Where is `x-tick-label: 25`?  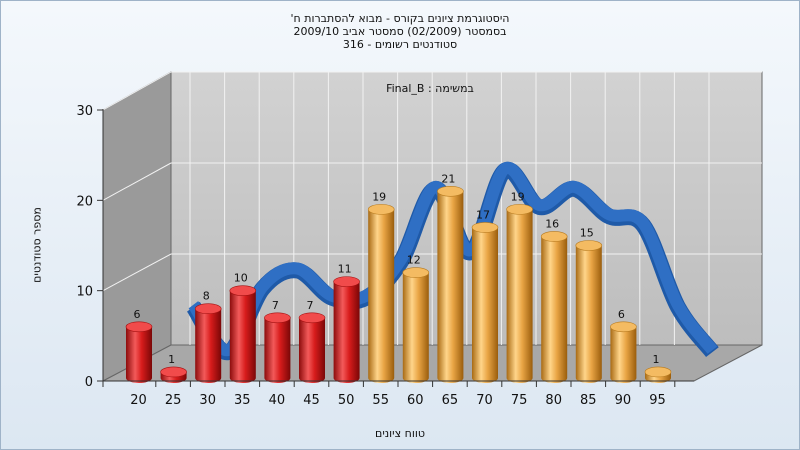
x-tick-label: 25 is located at coordinates (173, 400).